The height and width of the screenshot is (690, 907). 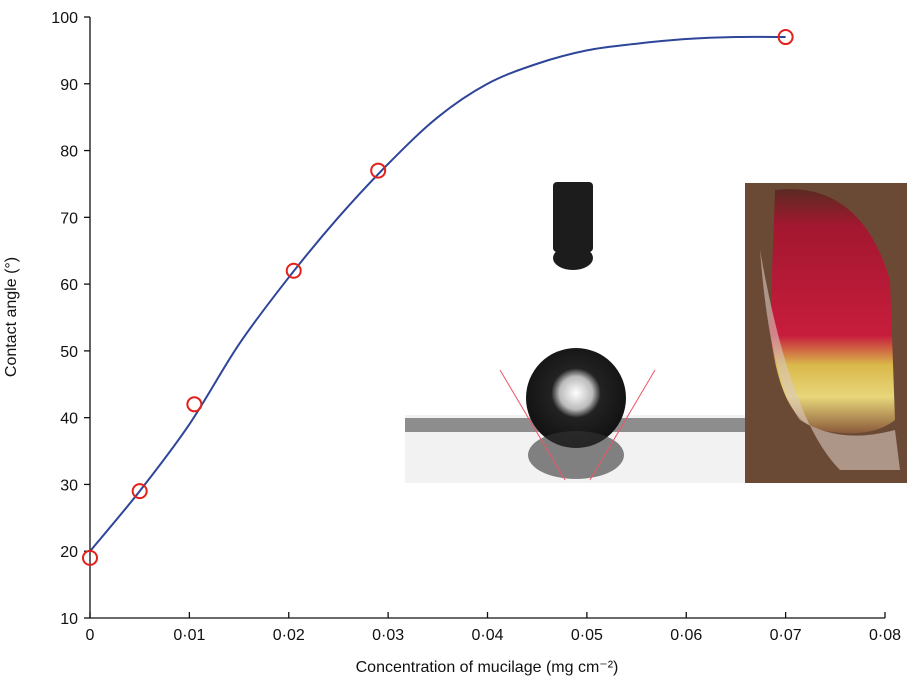 What do you see at coordinates (69, 485) in the screenshot?
I see `y-tick-label: 30` at bounding box center [69, 485].